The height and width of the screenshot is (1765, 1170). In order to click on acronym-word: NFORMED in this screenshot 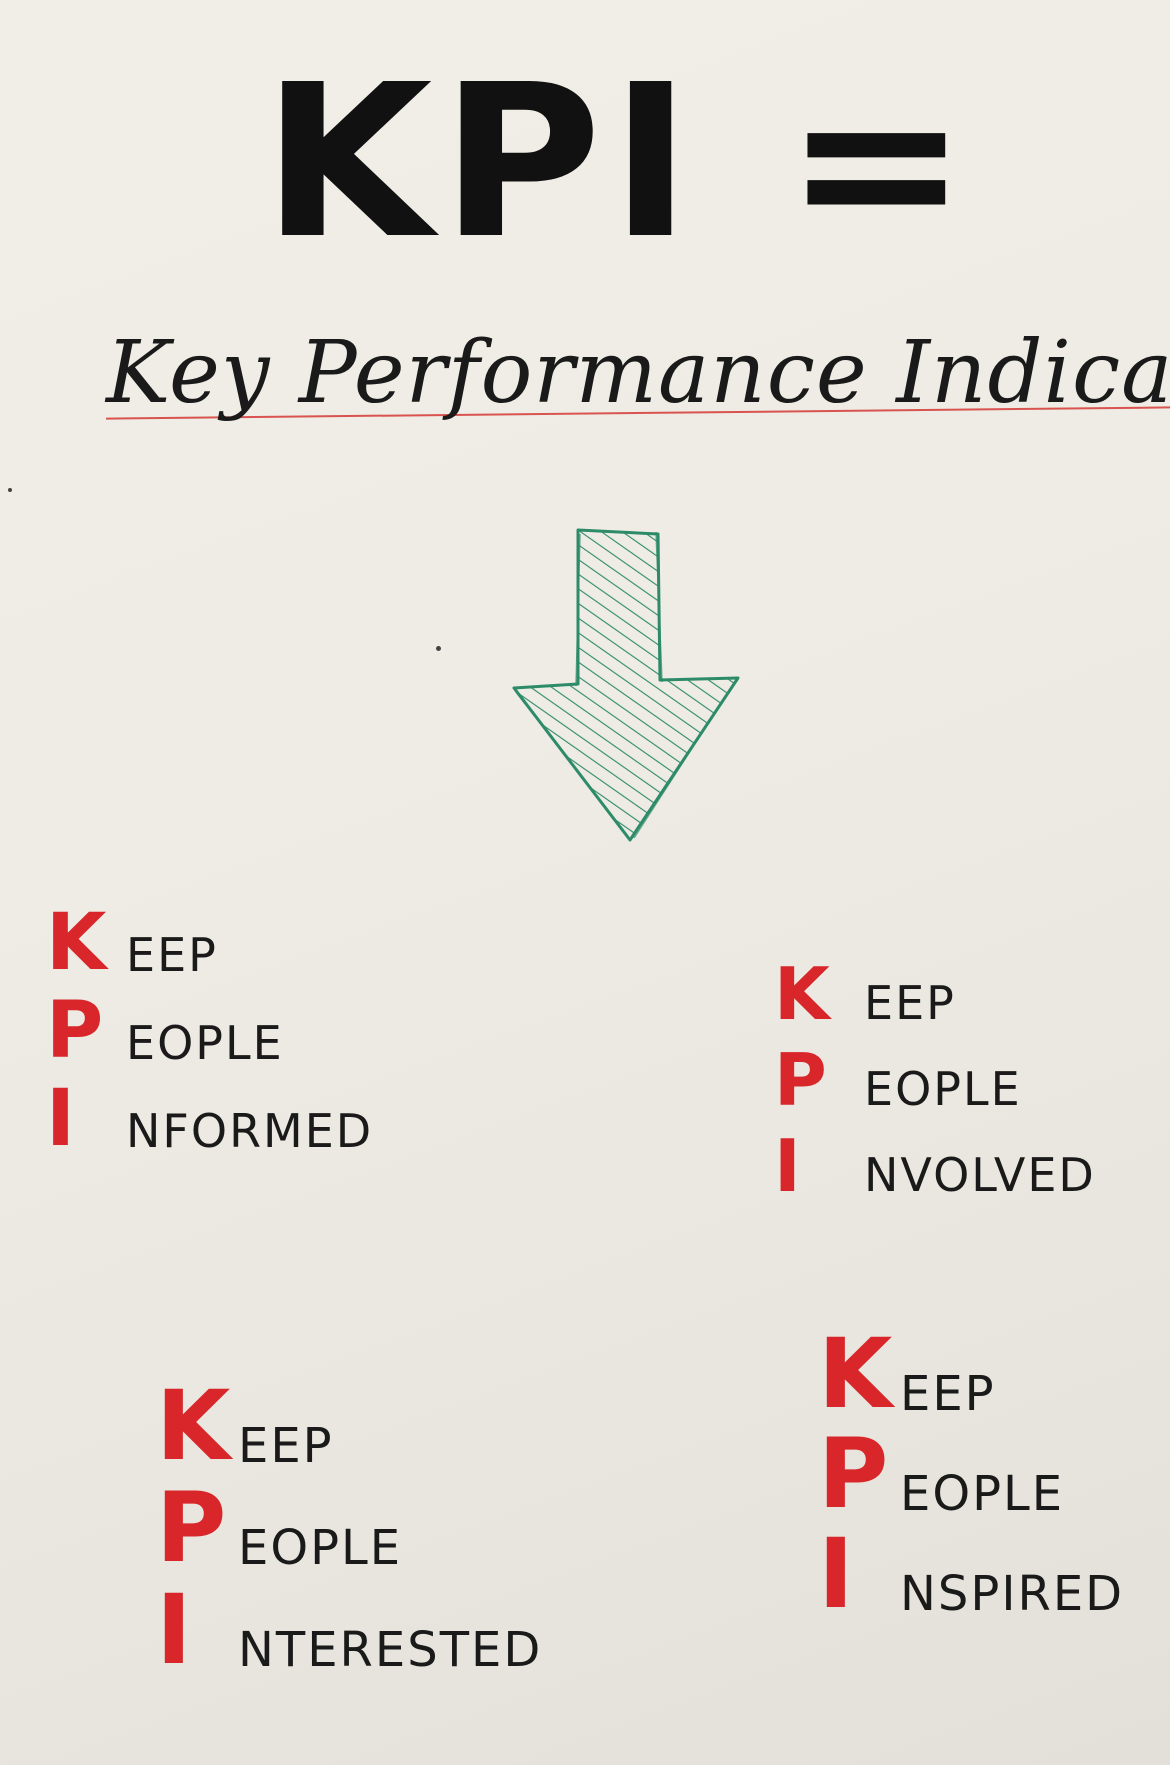, I will do `click(250, 1131)`.